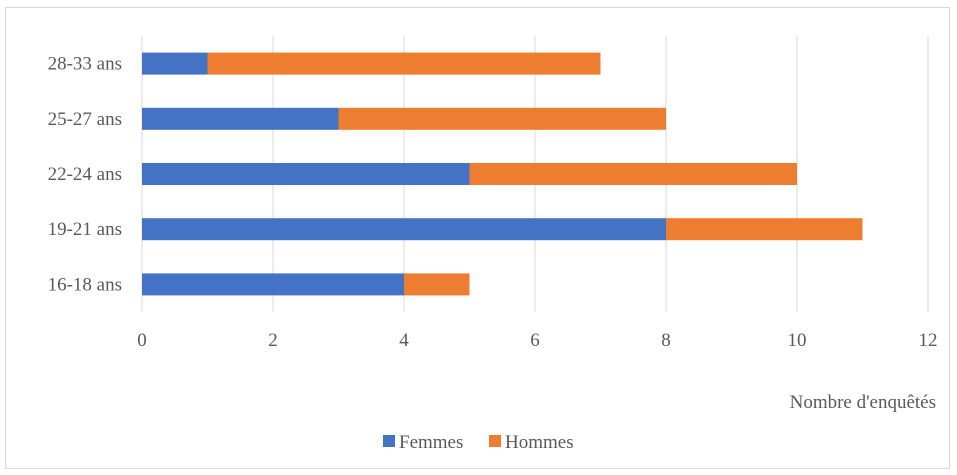 The width and height of the screenshot is (957, 475). What do you see at coordinates (142, 340) in the screenshot?
I see `x-tick-label: 0` at bounding box center [142, 340].